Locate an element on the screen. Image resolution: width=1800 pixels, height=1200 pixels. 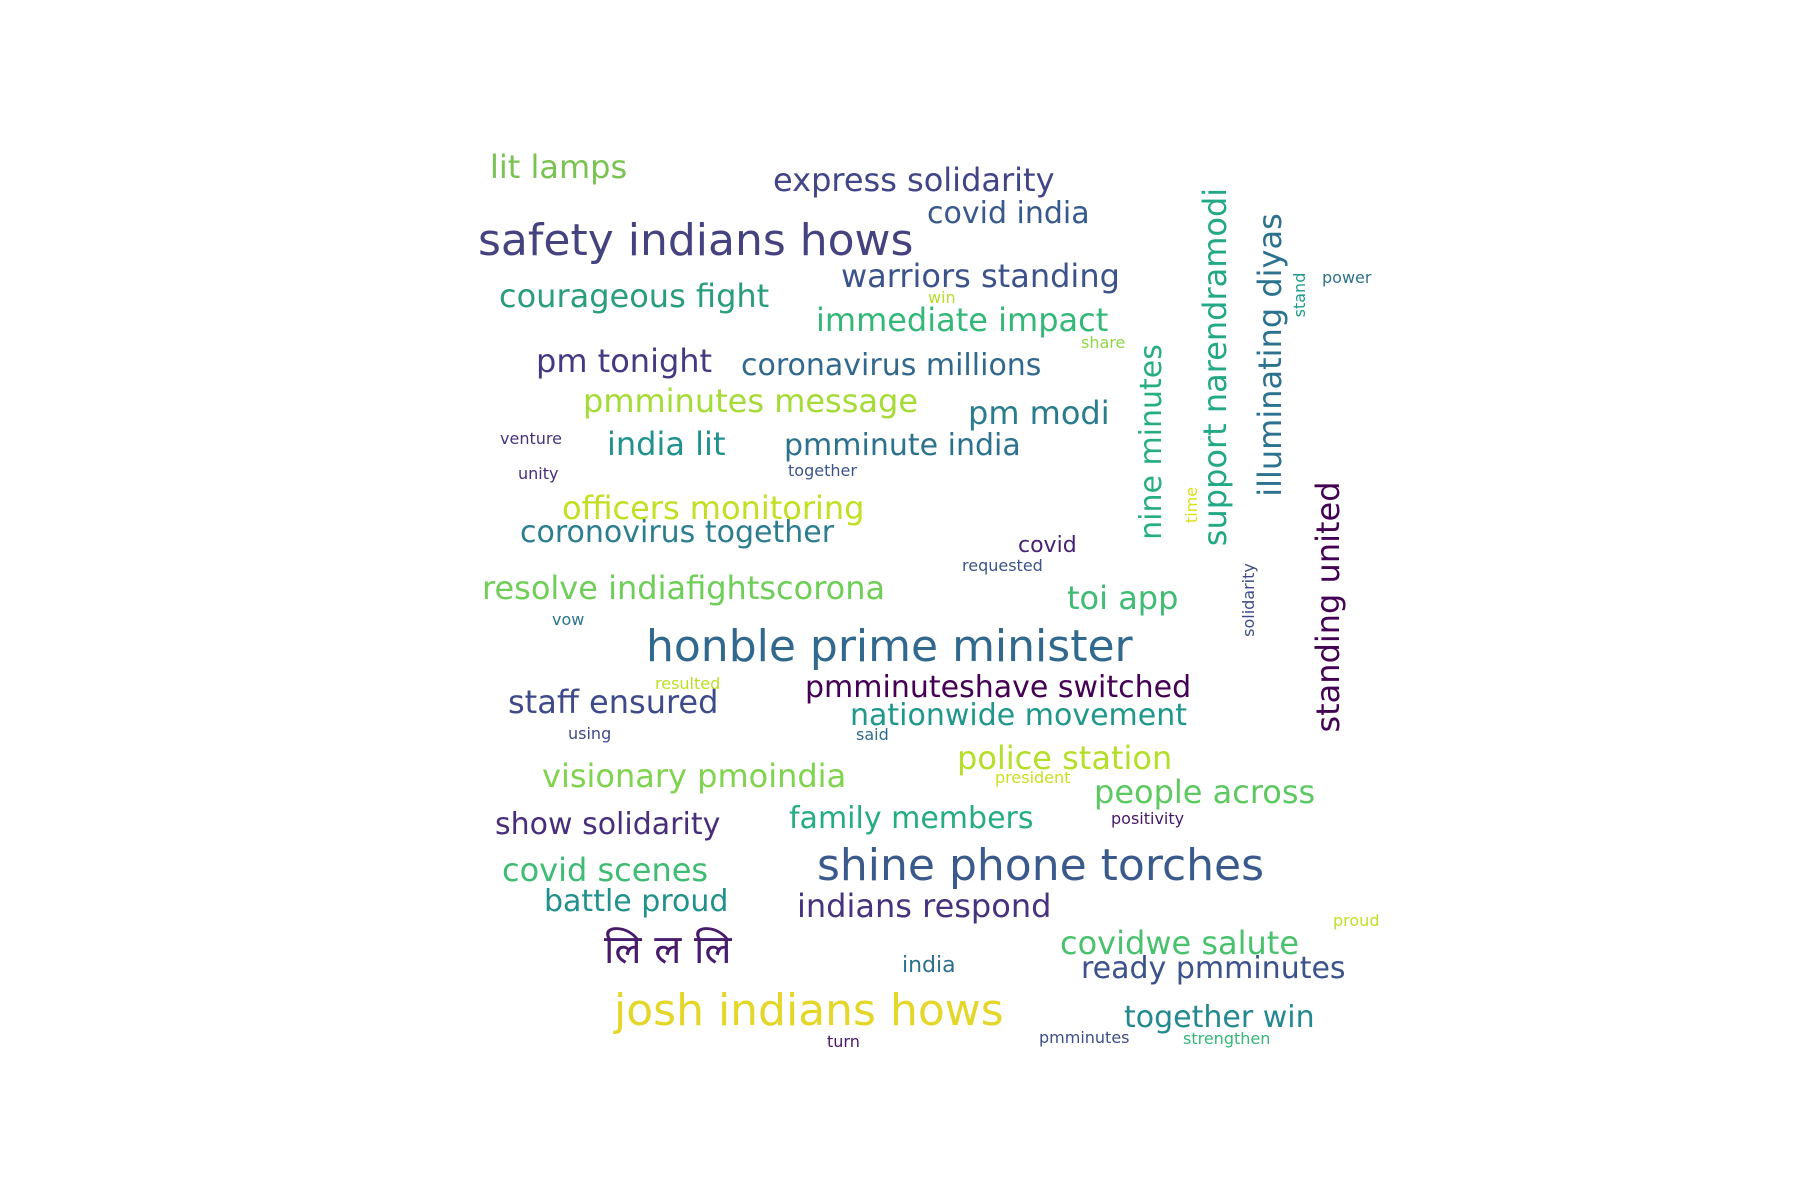
cloud-word: honble prime minister is located at coordinates (889, 646).